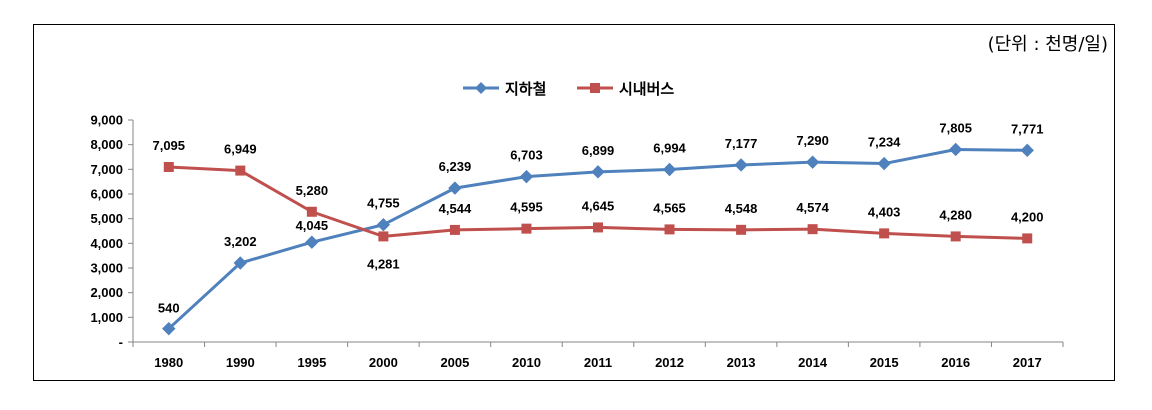 This screenshot has height=410, width=1152. I want to click on x-tick-label: 2000, so click(383, 362).